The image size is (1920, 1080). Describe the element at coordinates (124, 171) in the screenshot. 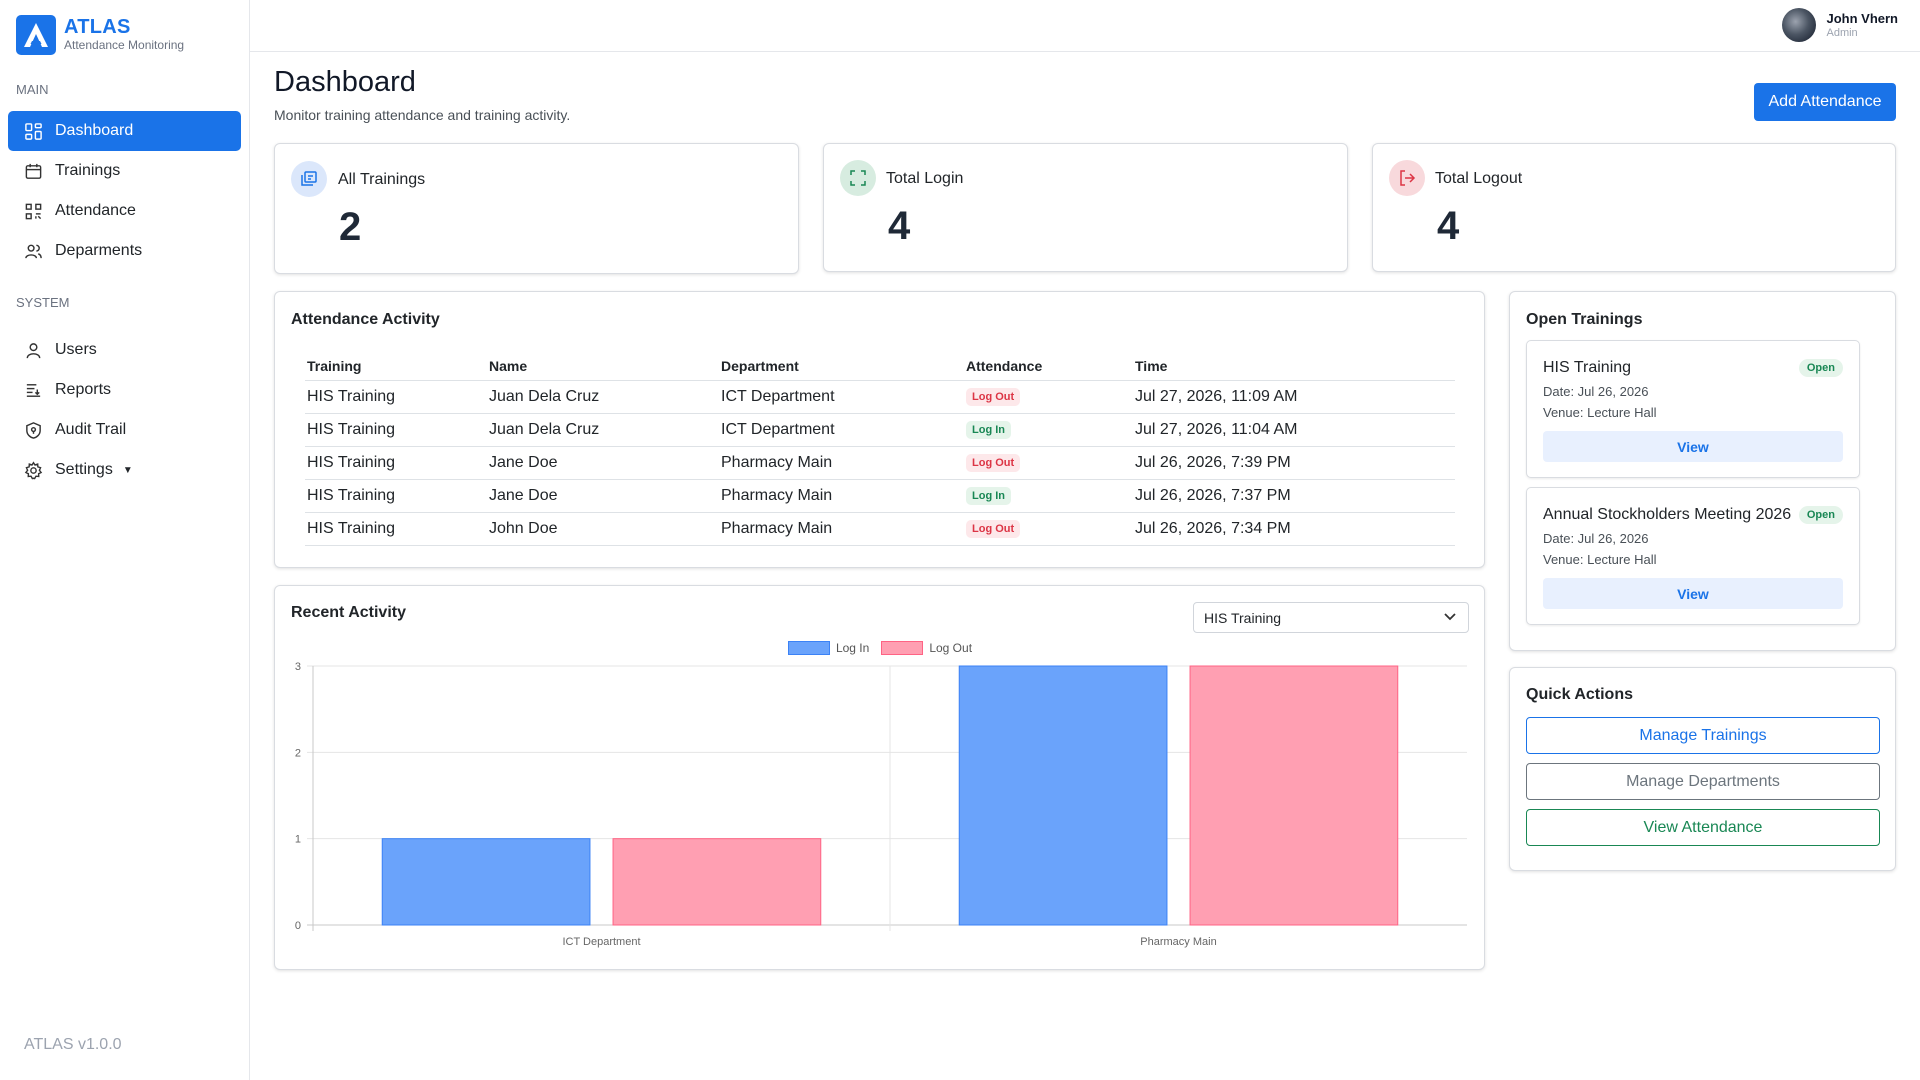

I see `sidebar-item-trainings: Trainings` at that location.